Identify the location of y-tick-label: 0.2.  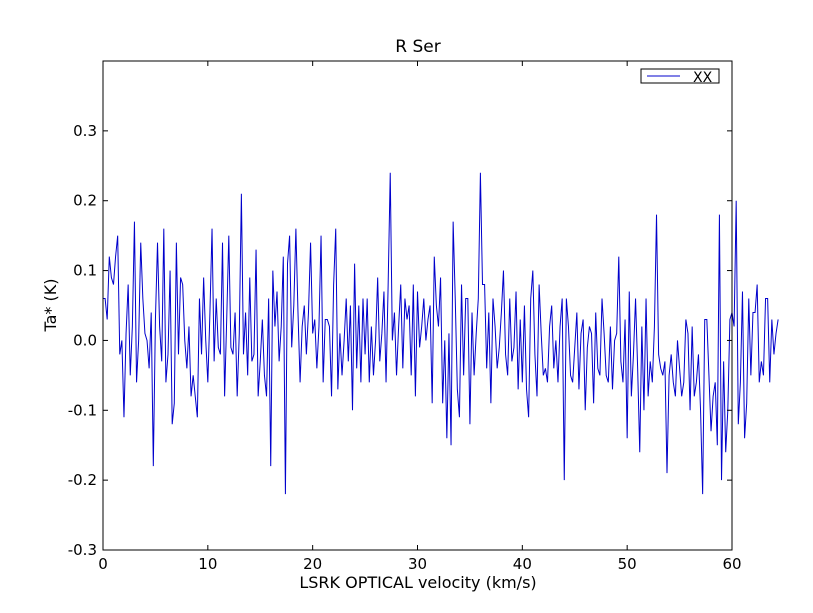
(85, 201).